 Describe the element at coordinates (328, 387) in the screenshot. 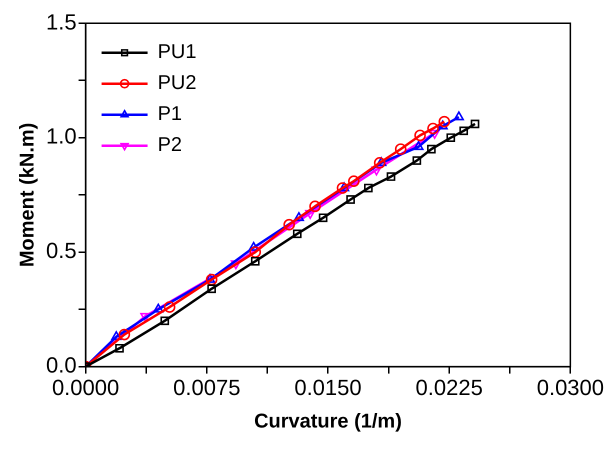

I see `x-tick-label: 0.0150` at that location.